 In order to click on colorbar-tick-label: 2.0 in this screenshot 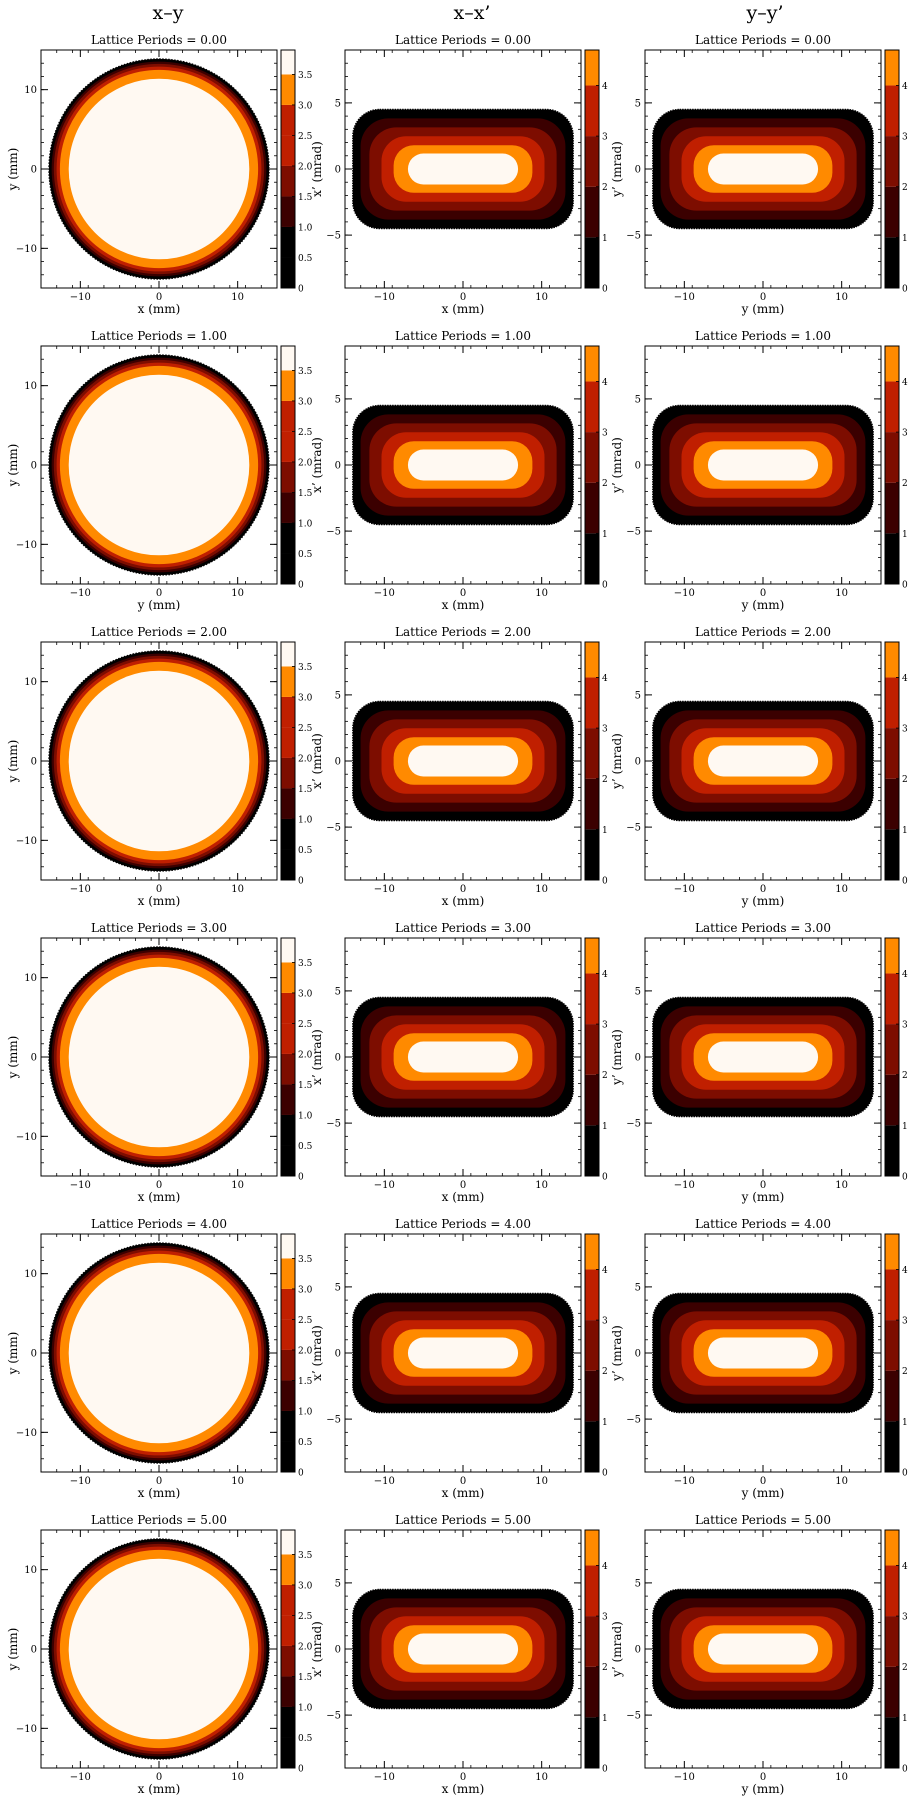, I will do `click(305, 1055)`.